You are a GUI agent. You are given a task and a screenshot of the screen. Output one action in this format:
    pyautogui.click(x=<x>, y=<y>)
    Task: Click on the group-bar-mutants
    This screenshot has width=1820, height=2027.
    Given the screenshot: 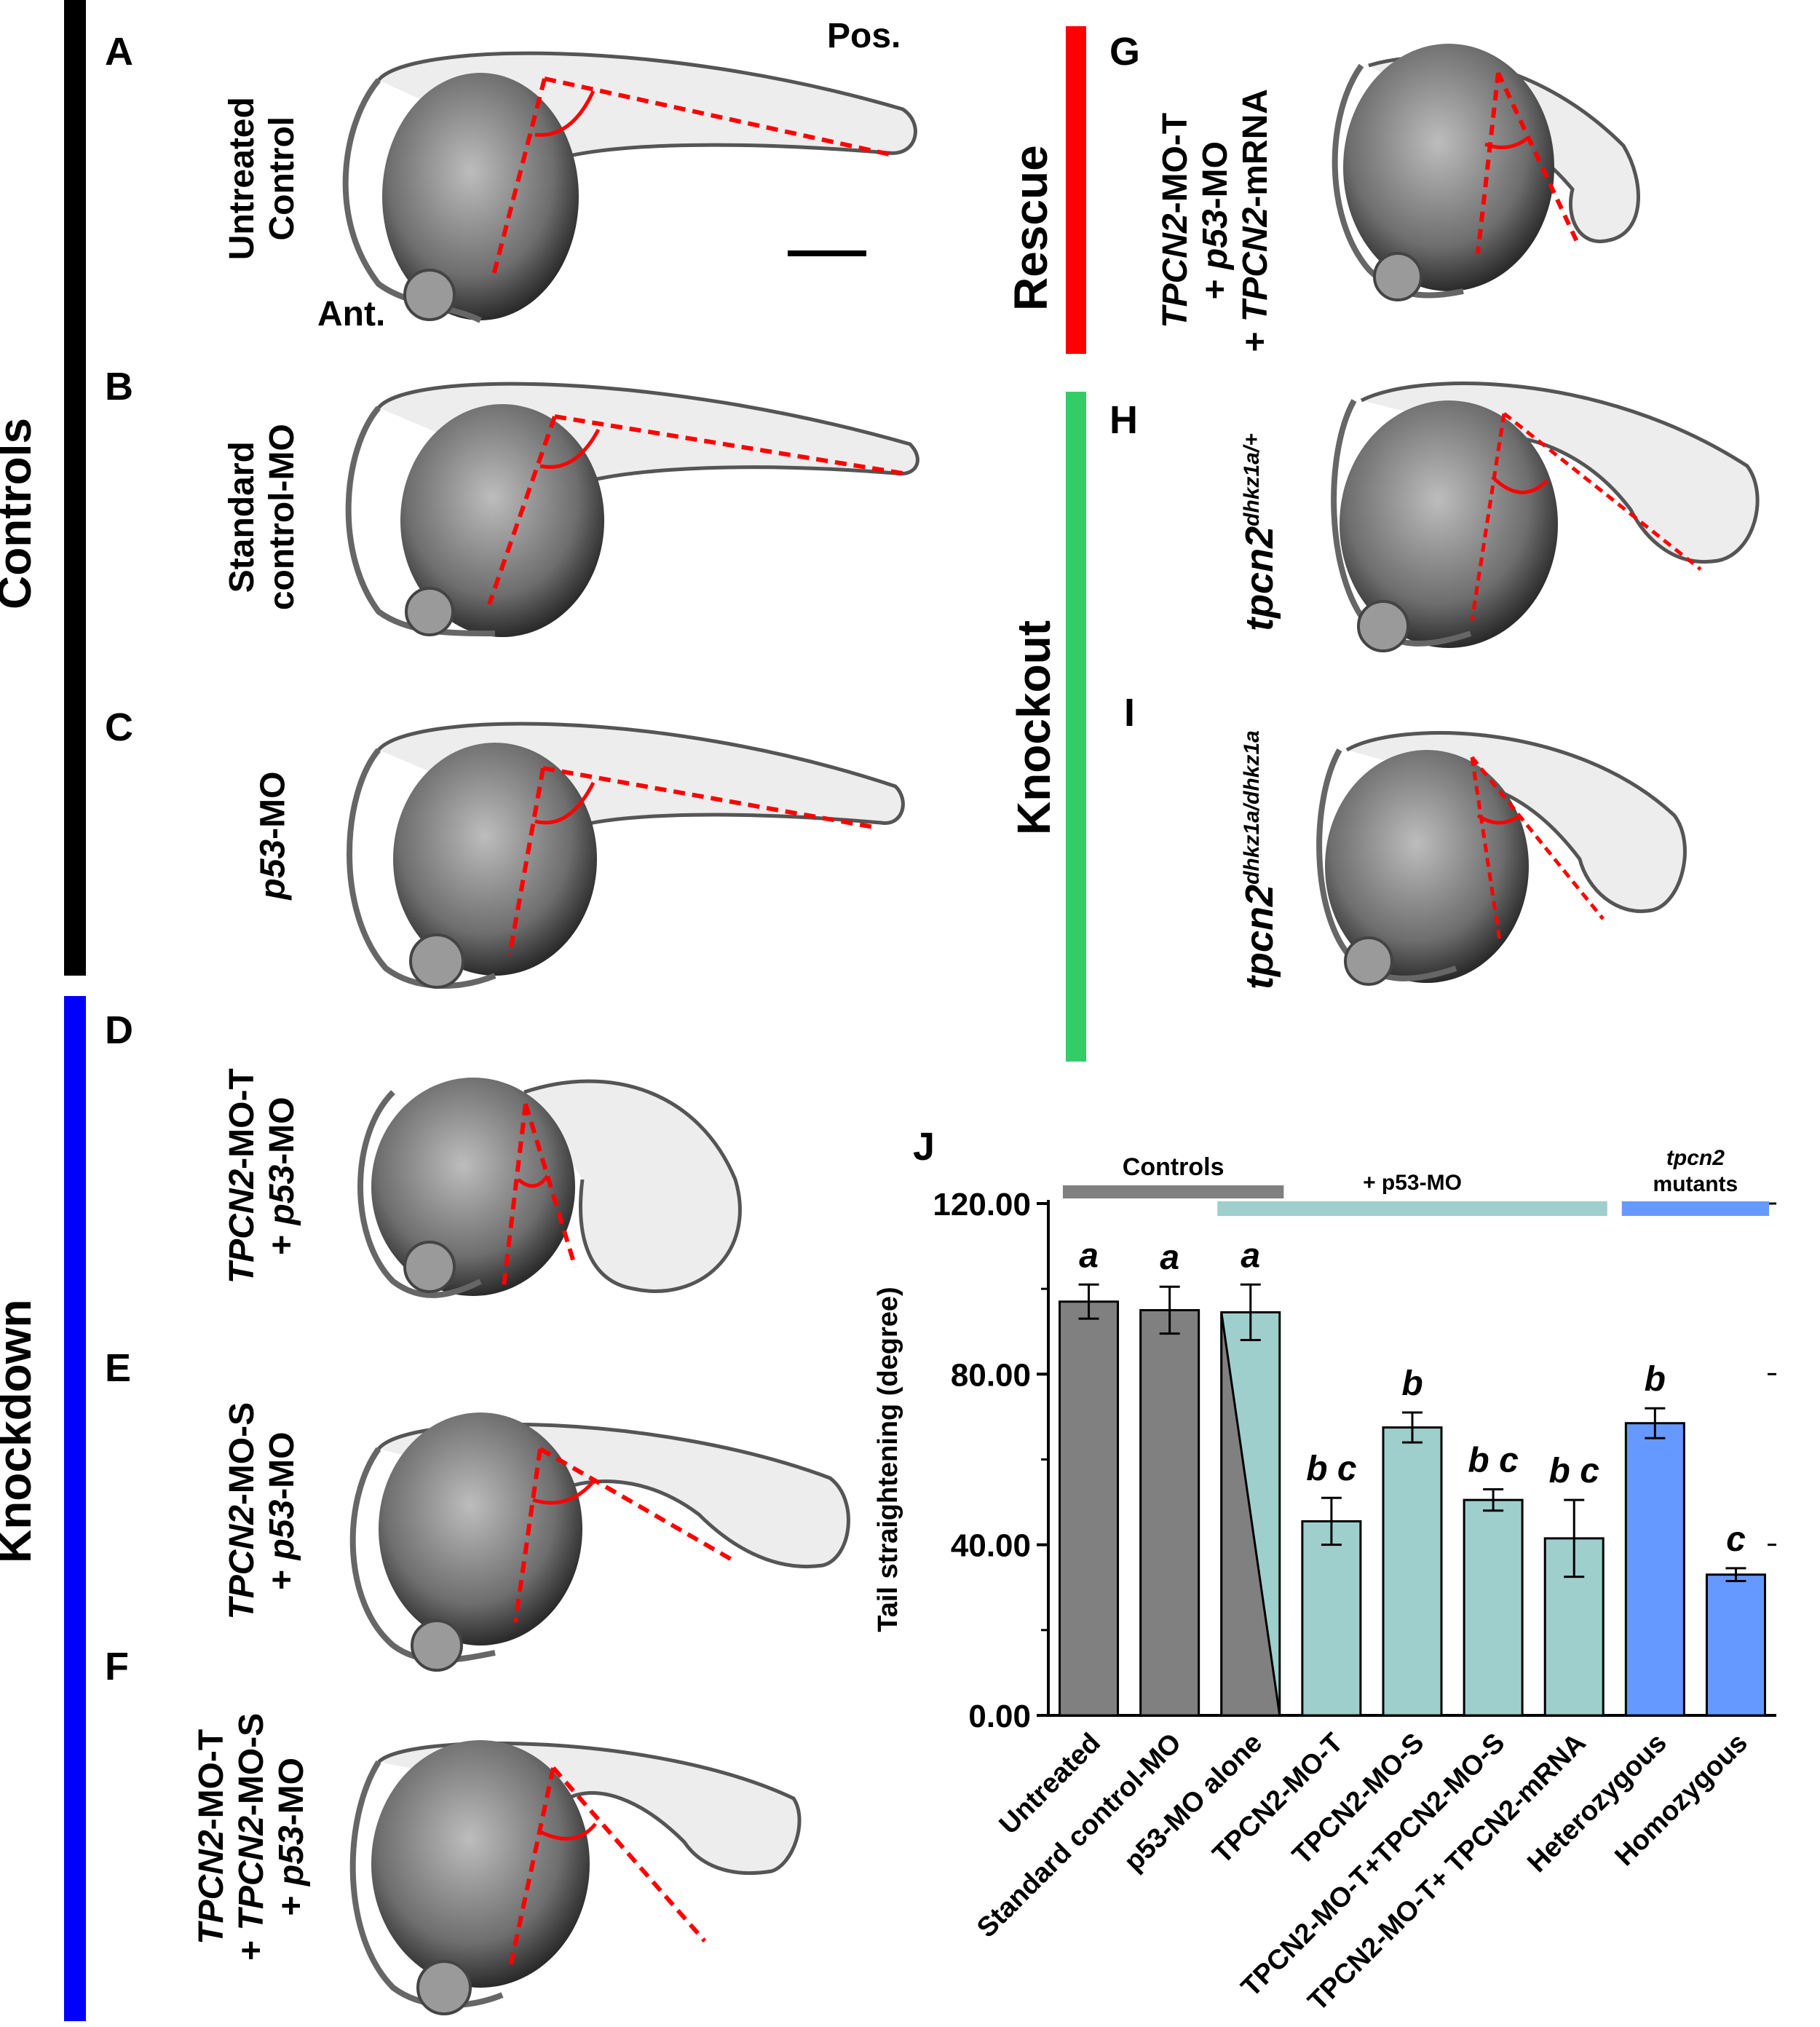 What is the action you would take?
    pyautogui.click(x=1695, y=1208)
    